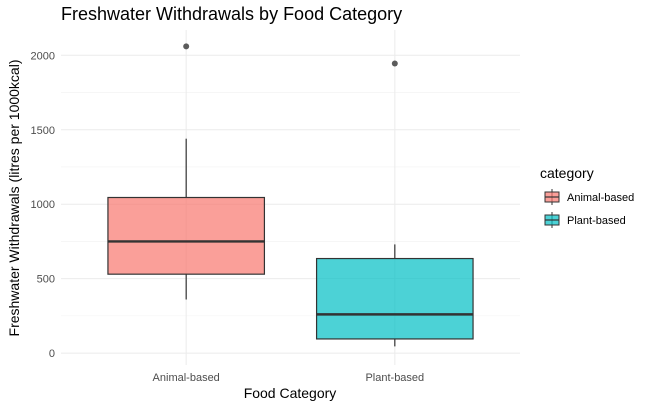 The height and width of the screenshot is (409, 663). I want to click on legend: category Animal-based Plant-based, so click(587, 197).